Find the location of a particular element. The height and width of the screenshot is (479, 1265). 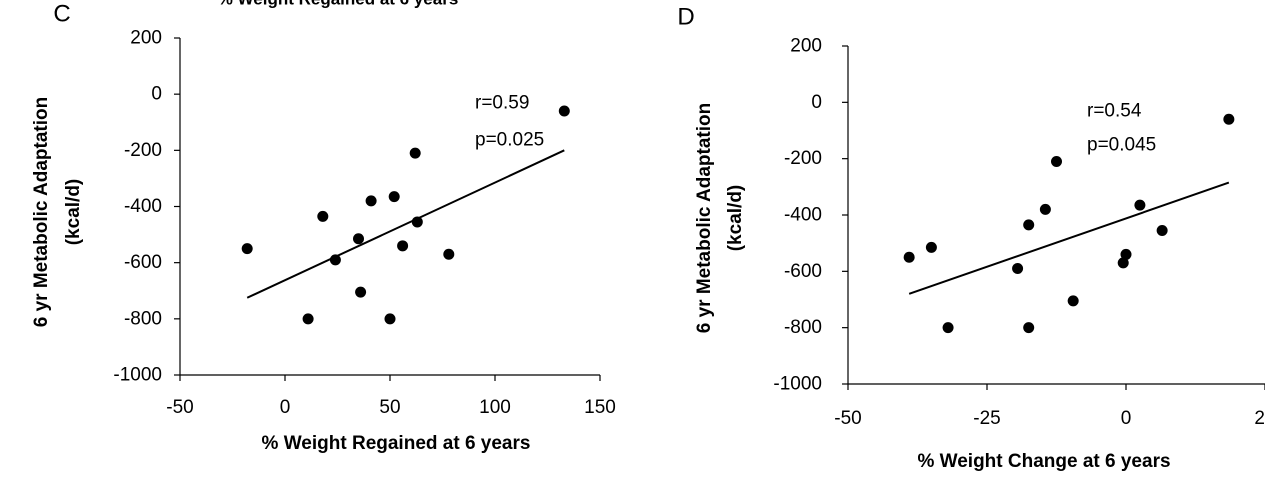

panel-c-trendline is located at coordinates (405, 224).